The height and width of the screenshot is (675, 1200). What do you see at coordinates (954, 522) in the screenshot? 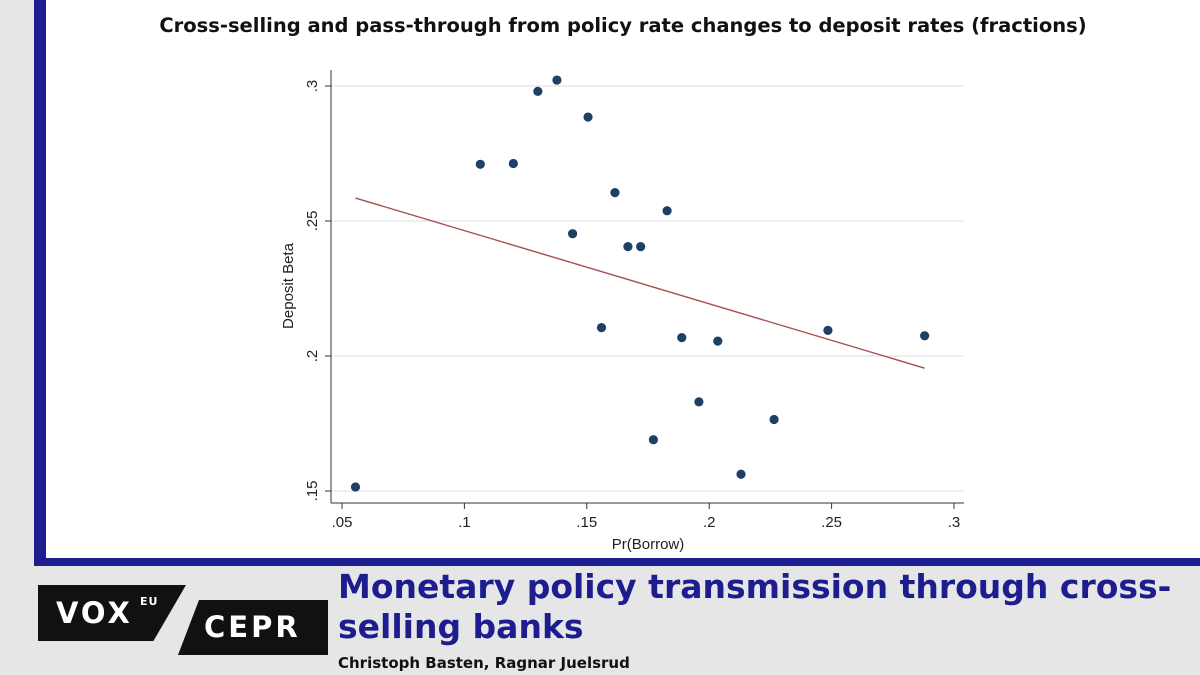
I see `x-tick-label: .3` at bounding box center [954, 522].